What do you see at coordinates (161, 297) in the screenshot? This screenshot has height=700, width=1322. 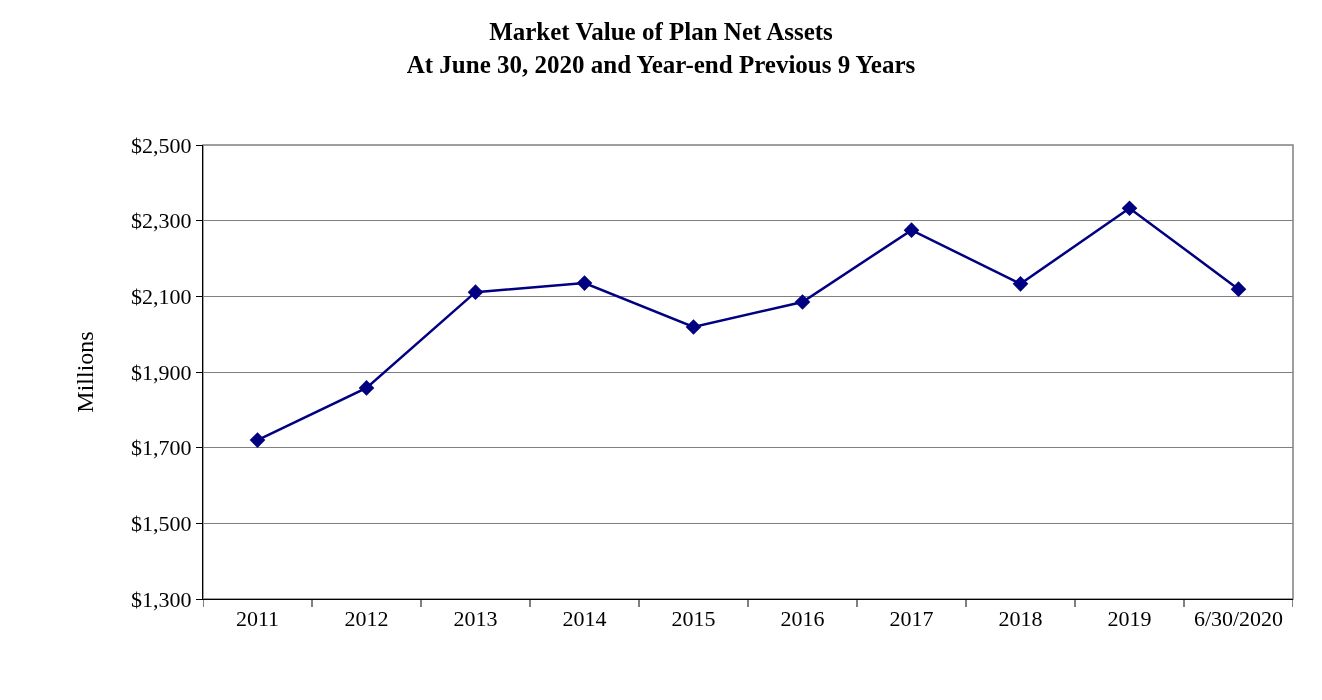 I see `y-tick-label: $2,100` at bounding box center [161, 297].